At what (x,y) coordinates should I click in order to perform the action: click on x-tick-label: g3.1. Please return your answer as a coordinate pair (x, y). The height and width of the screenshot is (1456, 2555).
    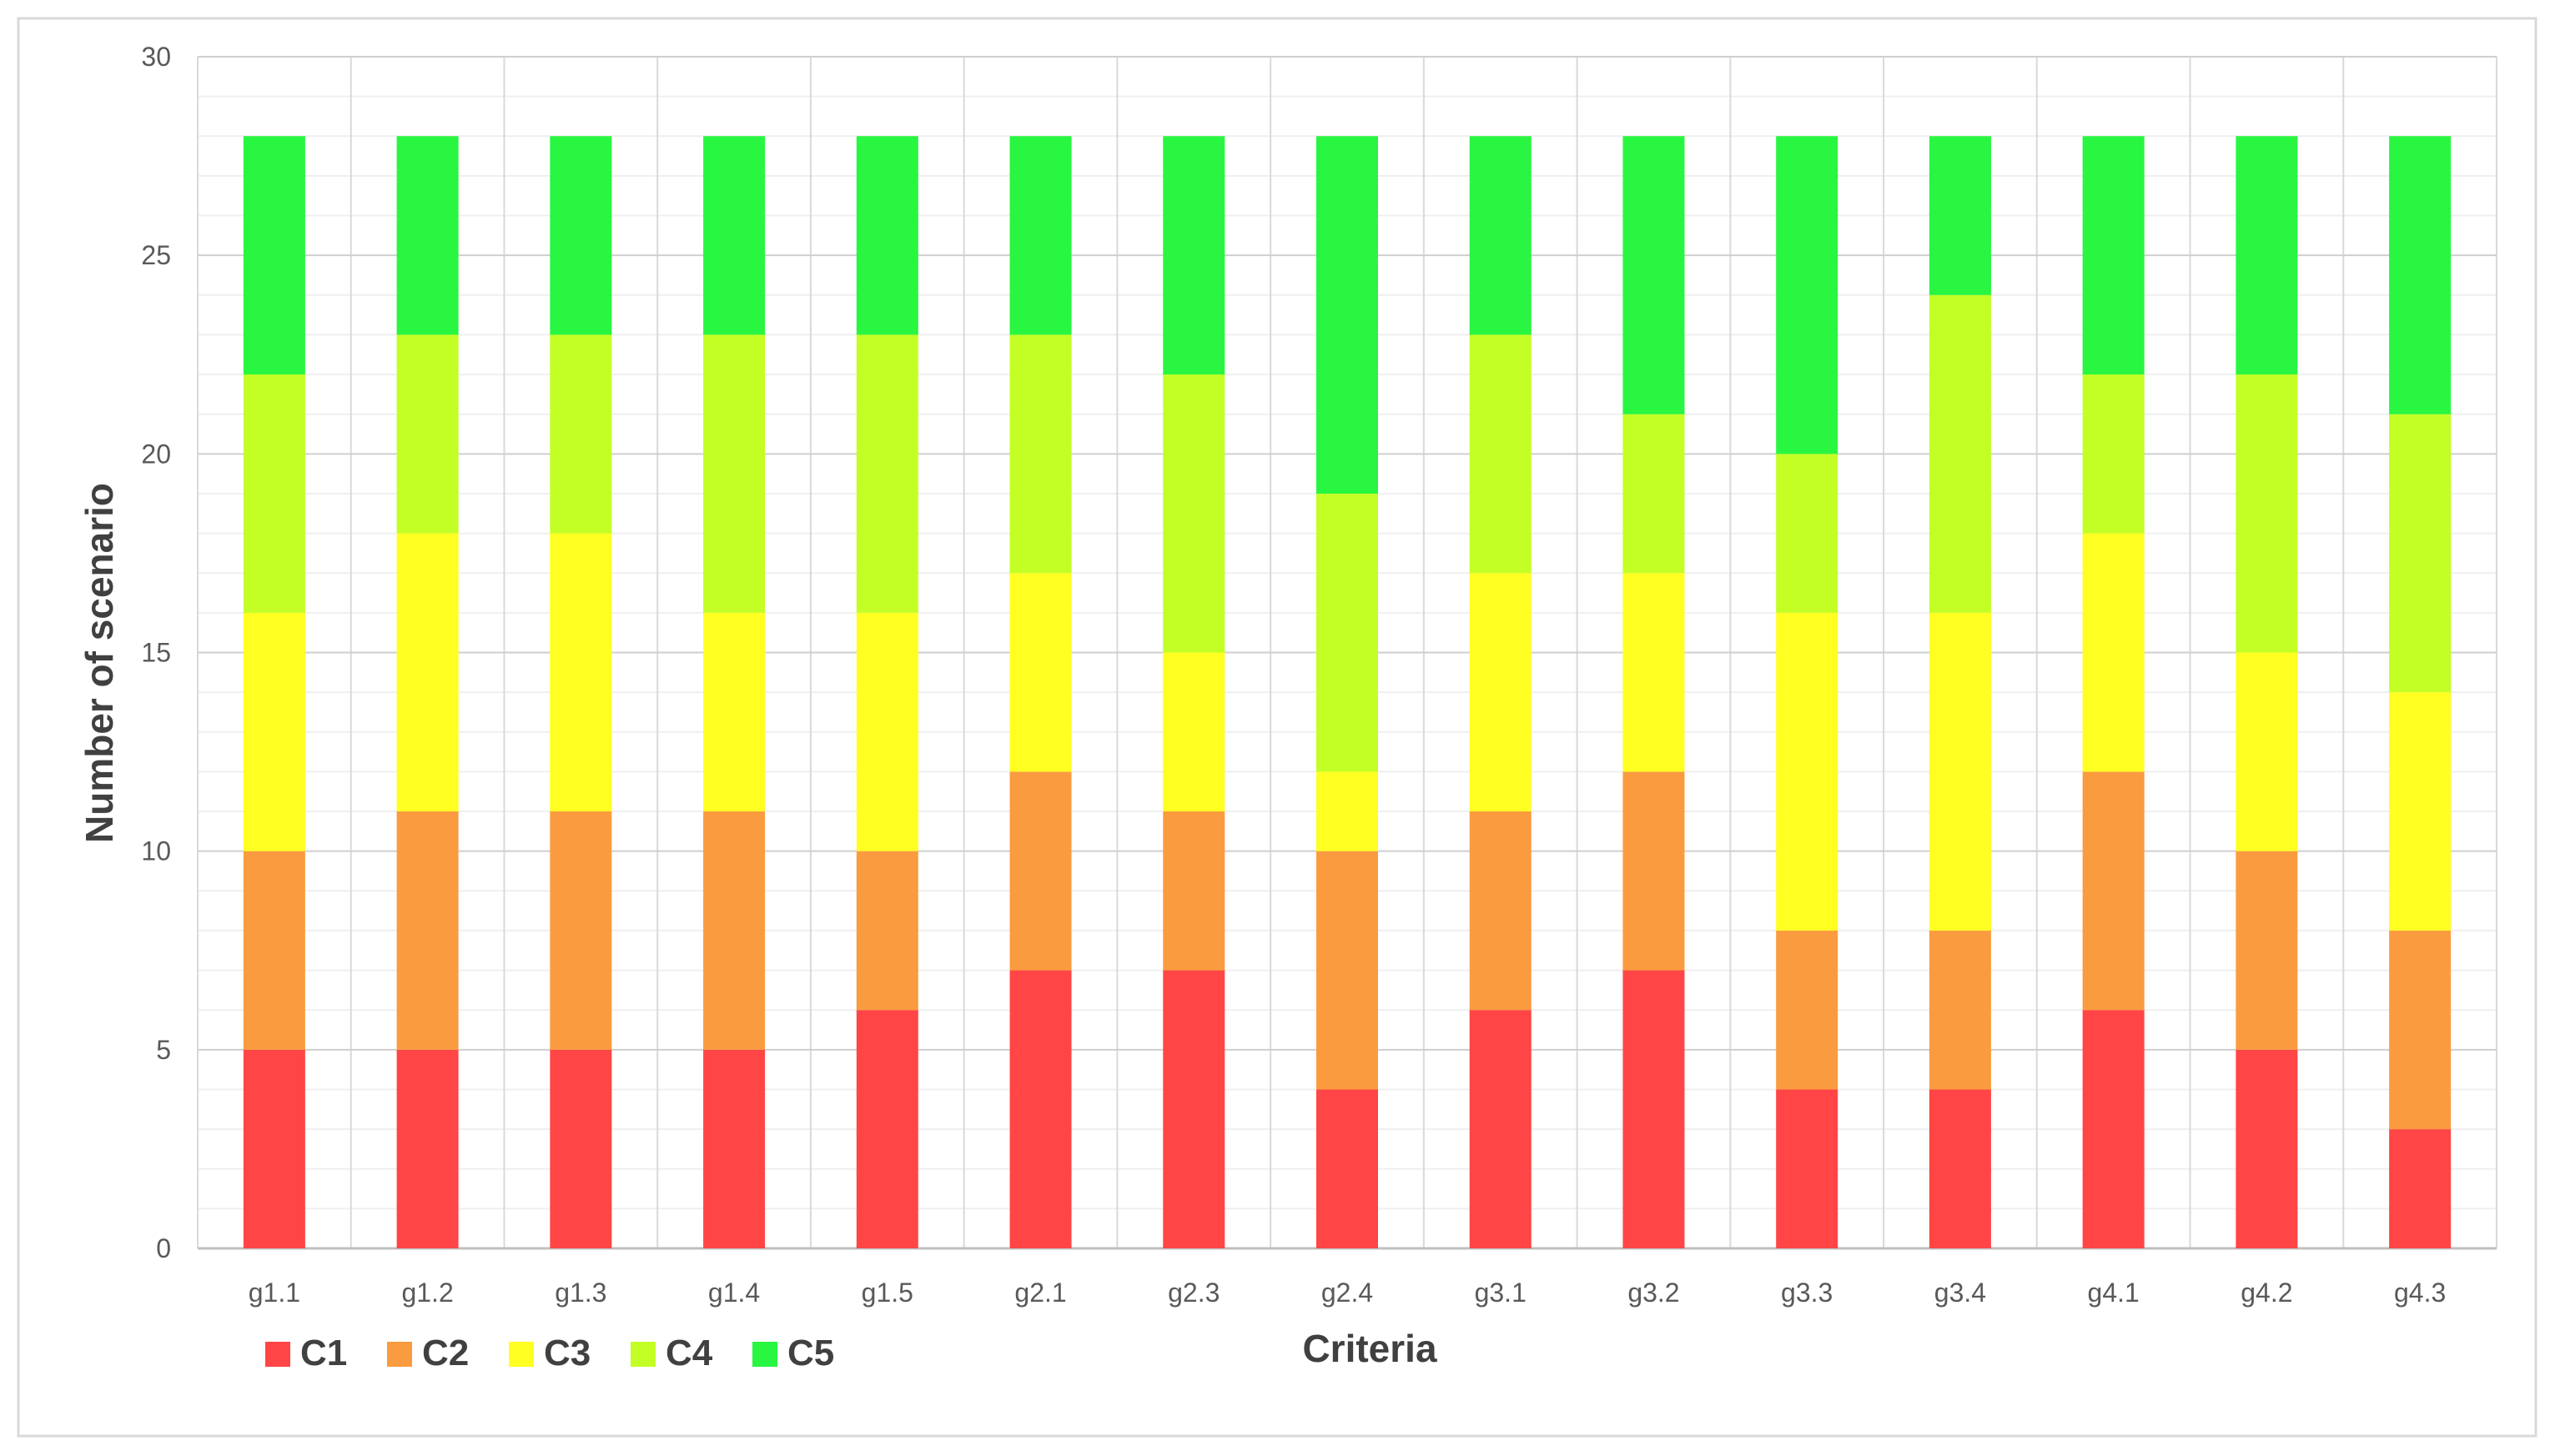
    Looking at the image, I should click on (1500, 1293).